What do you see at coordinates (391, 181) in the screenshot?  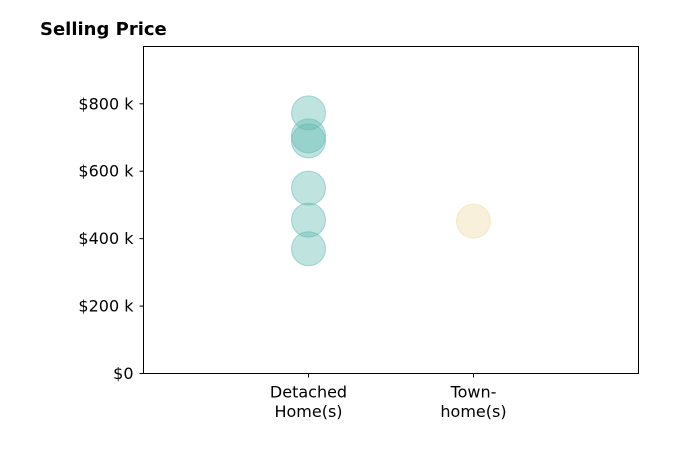 I see `data-points` at bounding box center [391, 181].